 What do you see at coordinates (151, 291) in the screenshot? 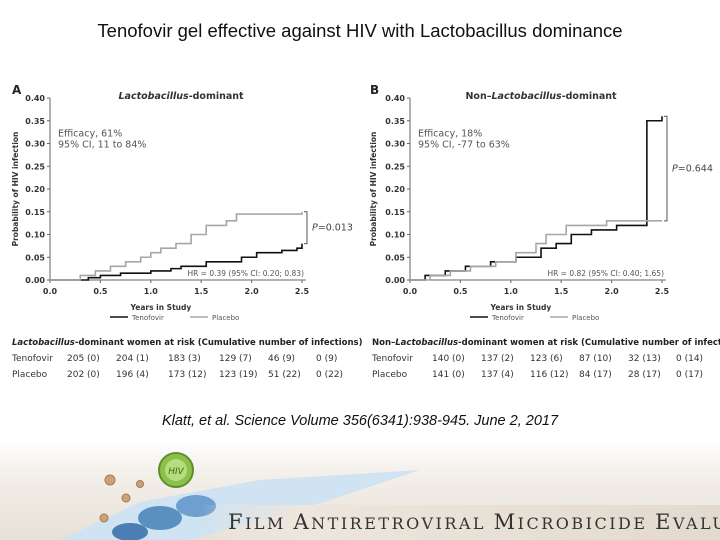
I see `x-tick-label: 1.0` at bounding box center [151, 291].